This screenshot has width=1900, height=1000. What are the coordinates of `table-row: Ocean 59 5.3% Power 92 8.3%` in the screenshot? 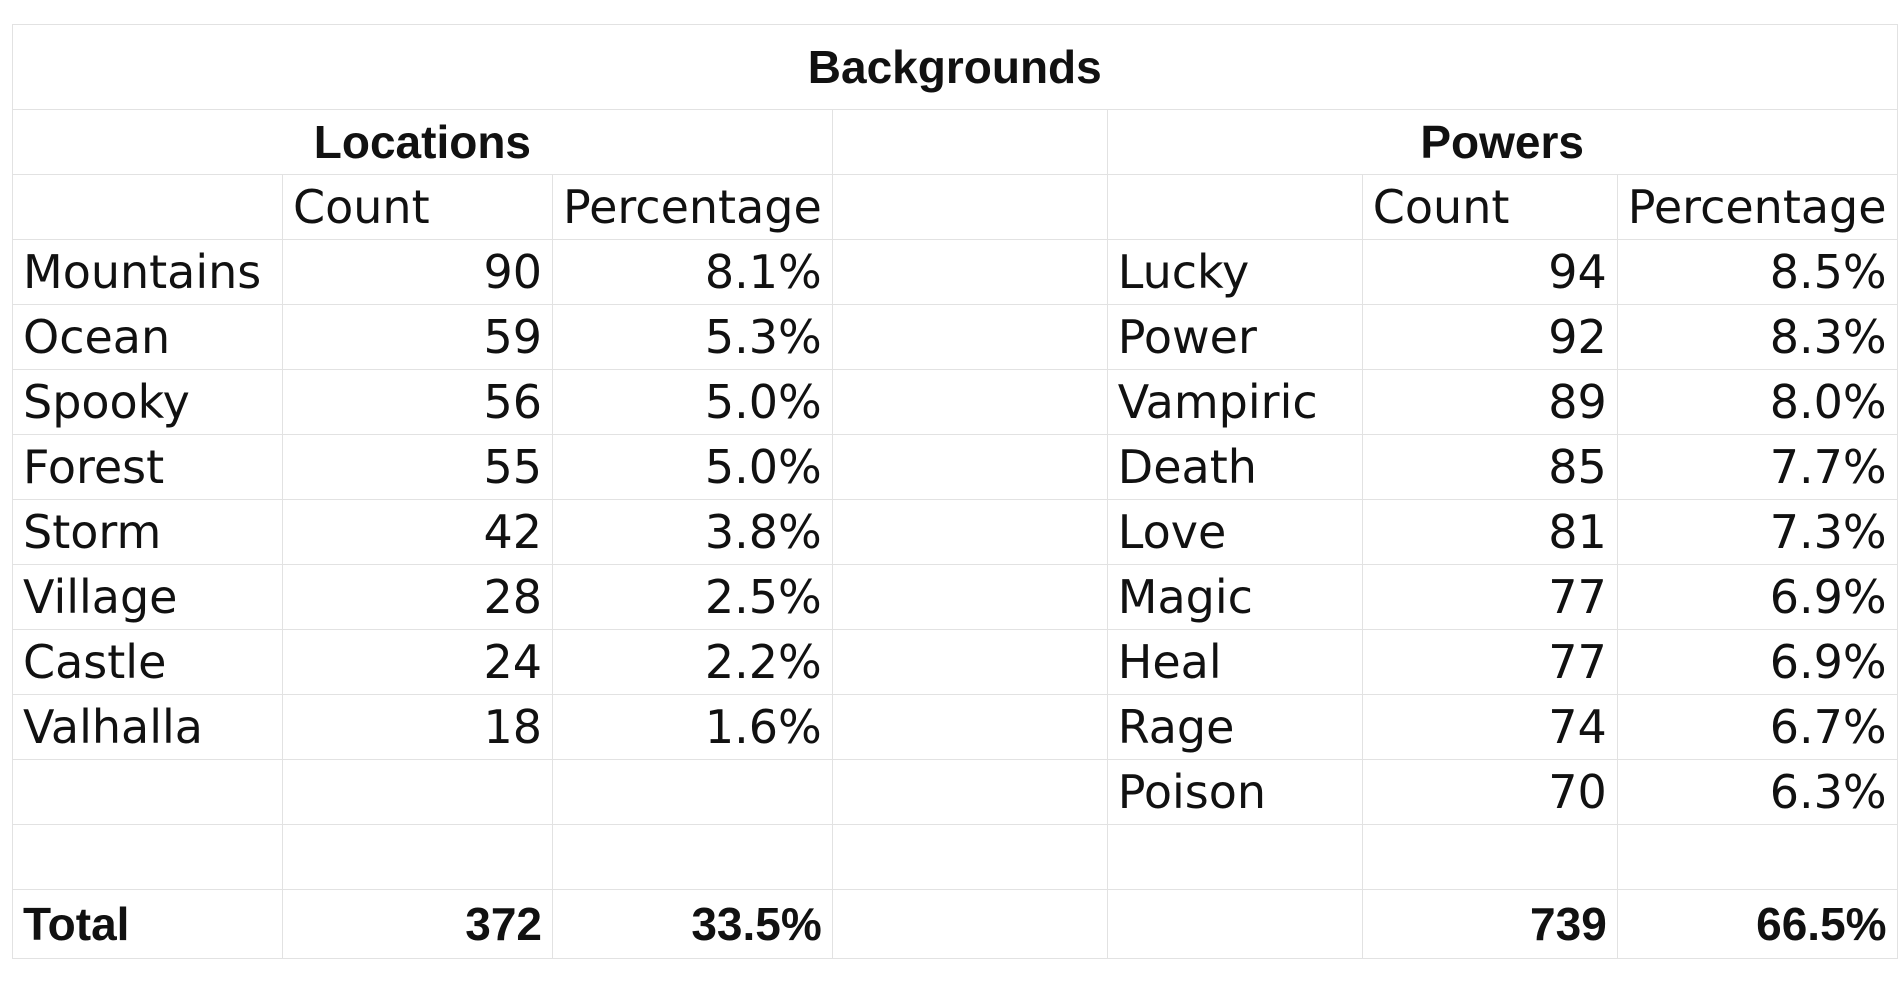 It's located at (955, 337).